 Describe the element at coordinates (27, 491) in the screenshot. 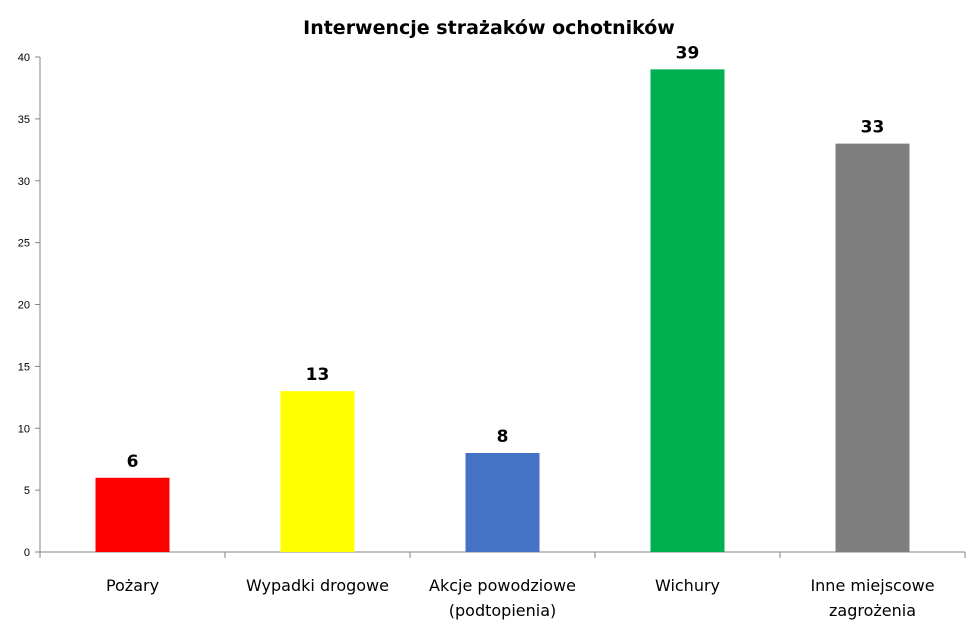

I see `y-tick-label: 5` at that location.